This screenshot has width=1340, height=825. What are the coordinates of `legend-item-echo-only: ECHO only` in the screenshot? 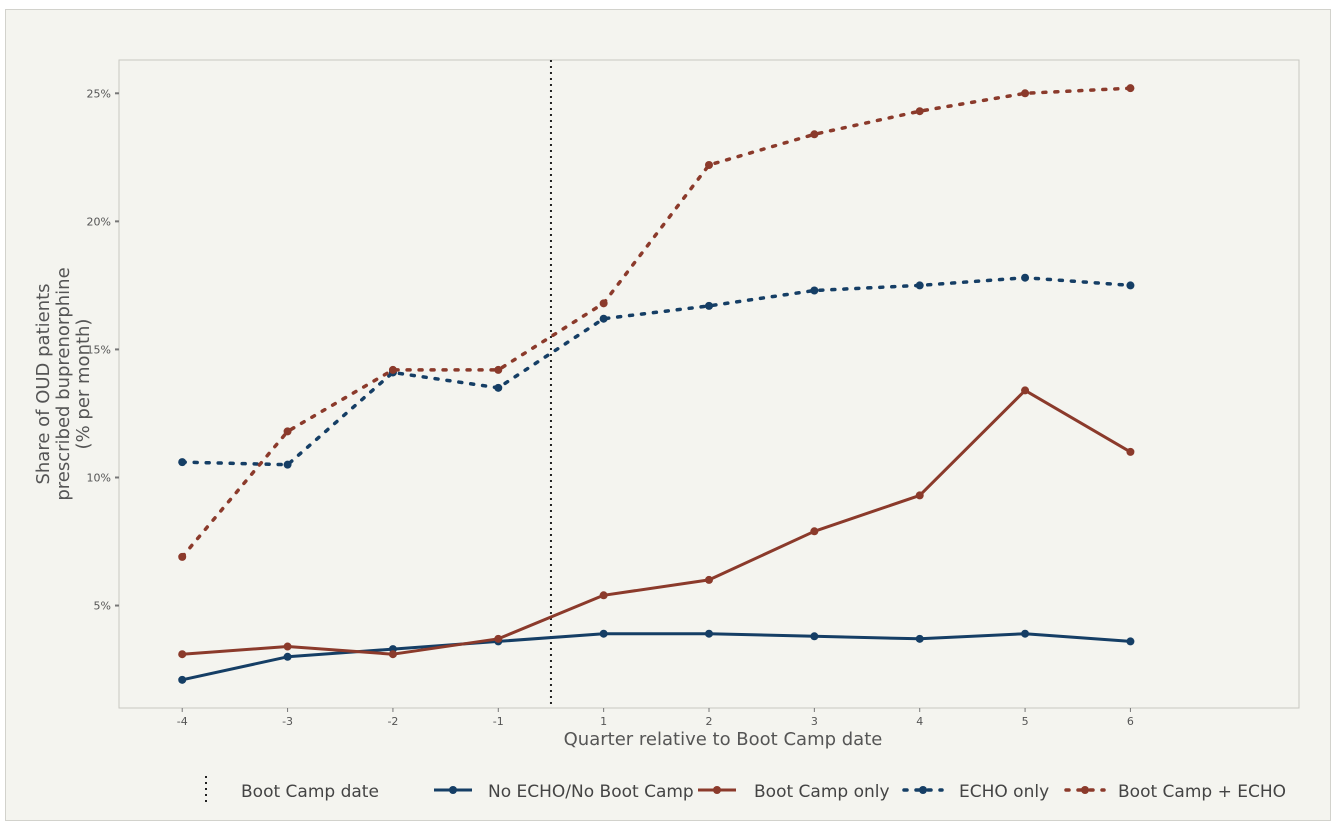 It's located at (975, 792).